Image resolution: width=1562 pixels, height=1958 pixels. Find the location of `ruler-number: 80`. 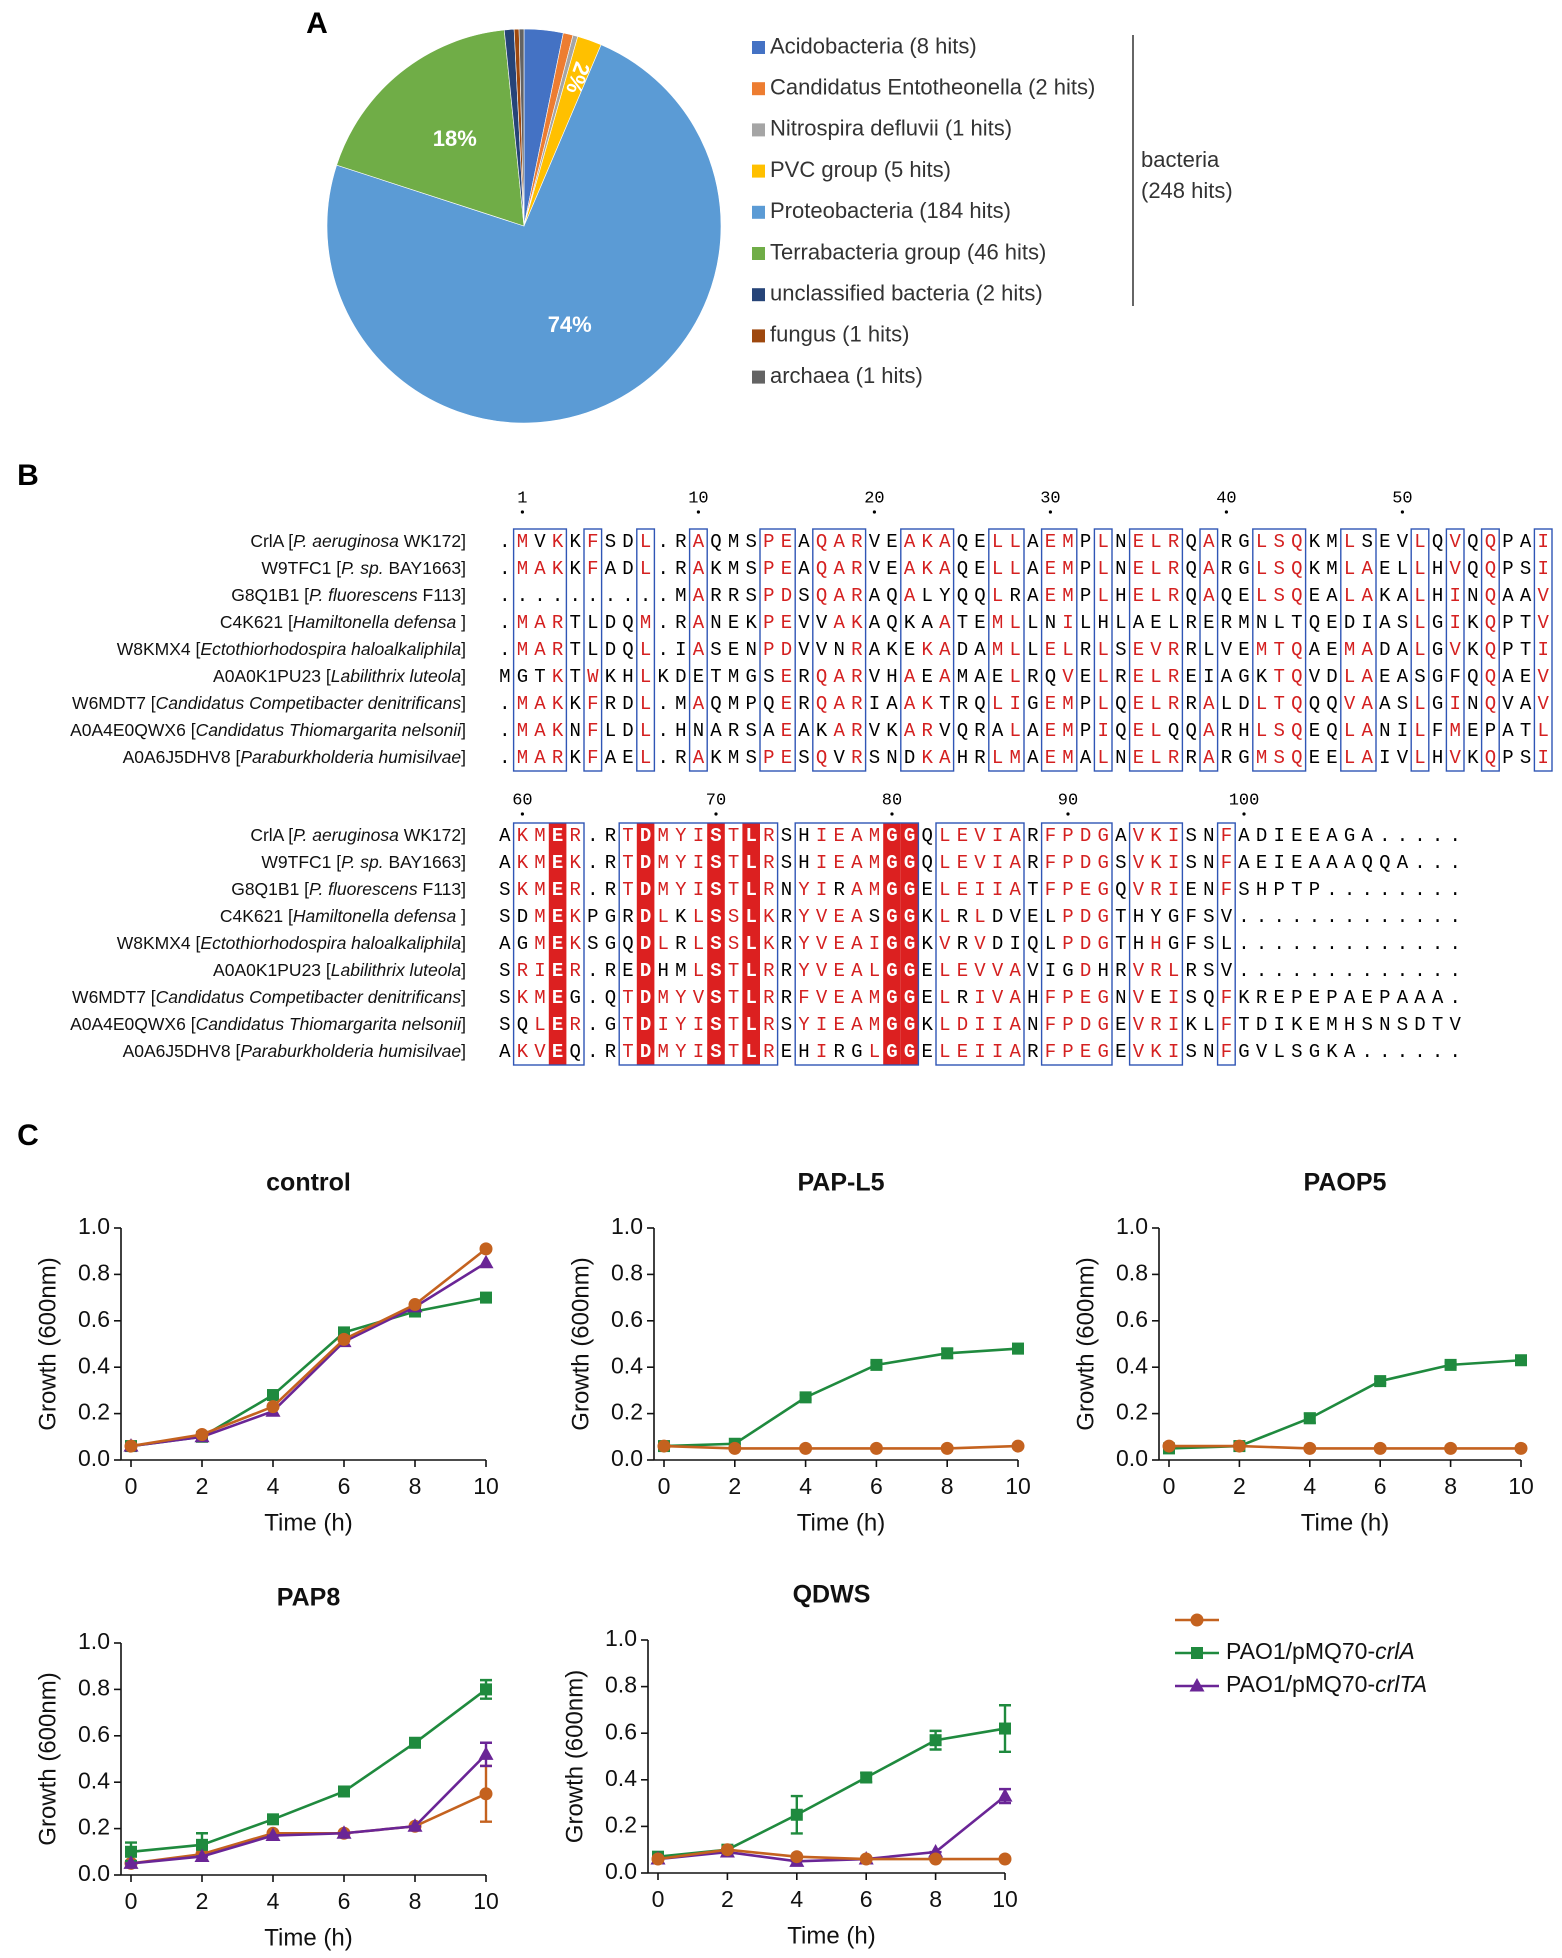

ruler-number: 80 is located at coordinates (892, 800).